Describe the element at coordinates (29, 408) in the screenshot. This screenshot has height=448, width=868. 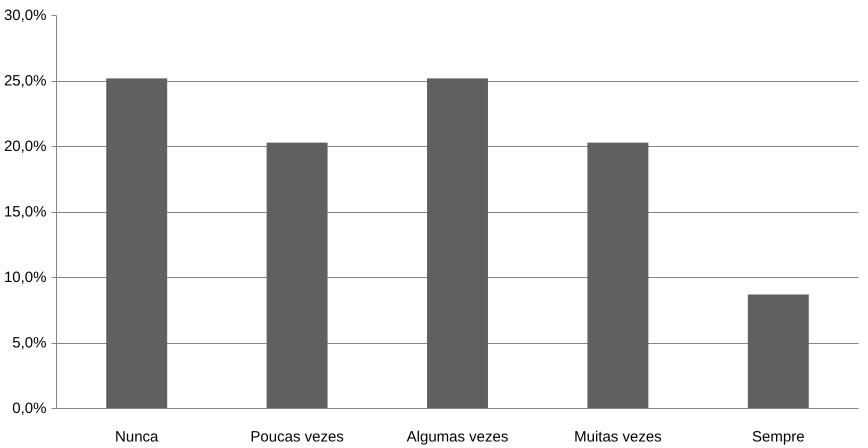
I see `y-tick-label: 0,0%` at that location.